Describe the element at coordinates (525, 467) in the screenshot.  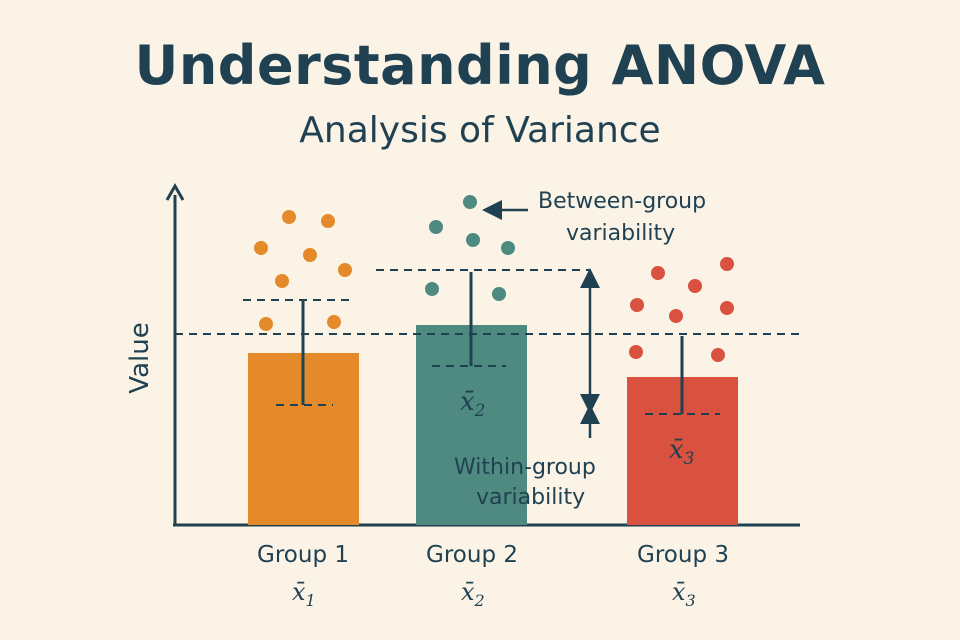
I see `within-group-label-line1: Within-group` at that location.